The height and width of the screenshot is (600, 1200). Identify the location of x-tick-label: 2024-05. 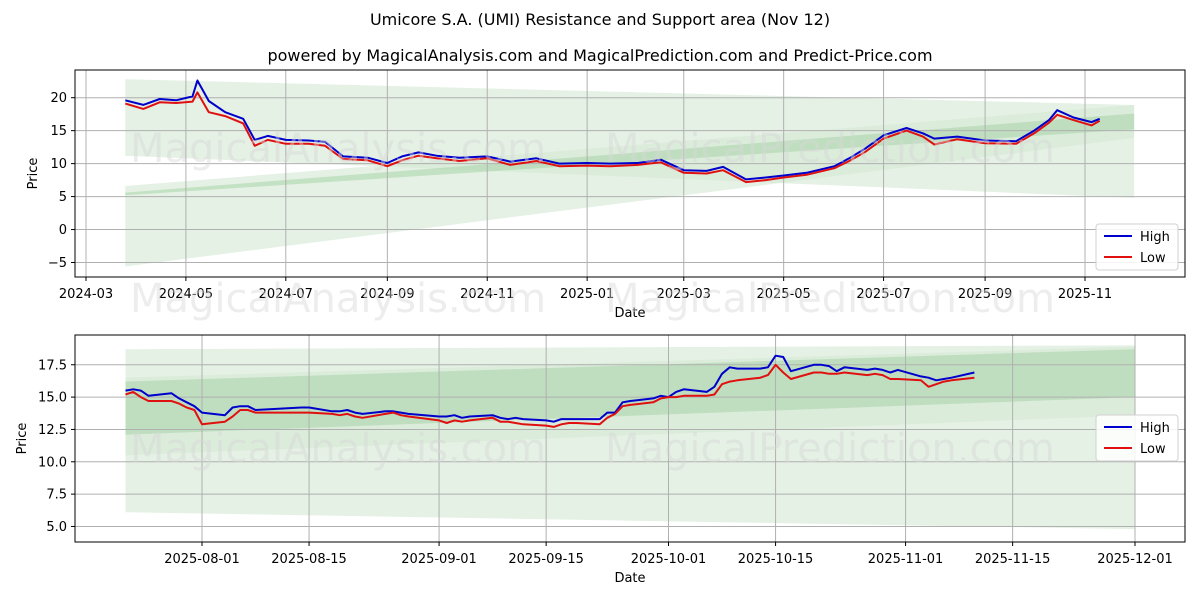
(186, 294).